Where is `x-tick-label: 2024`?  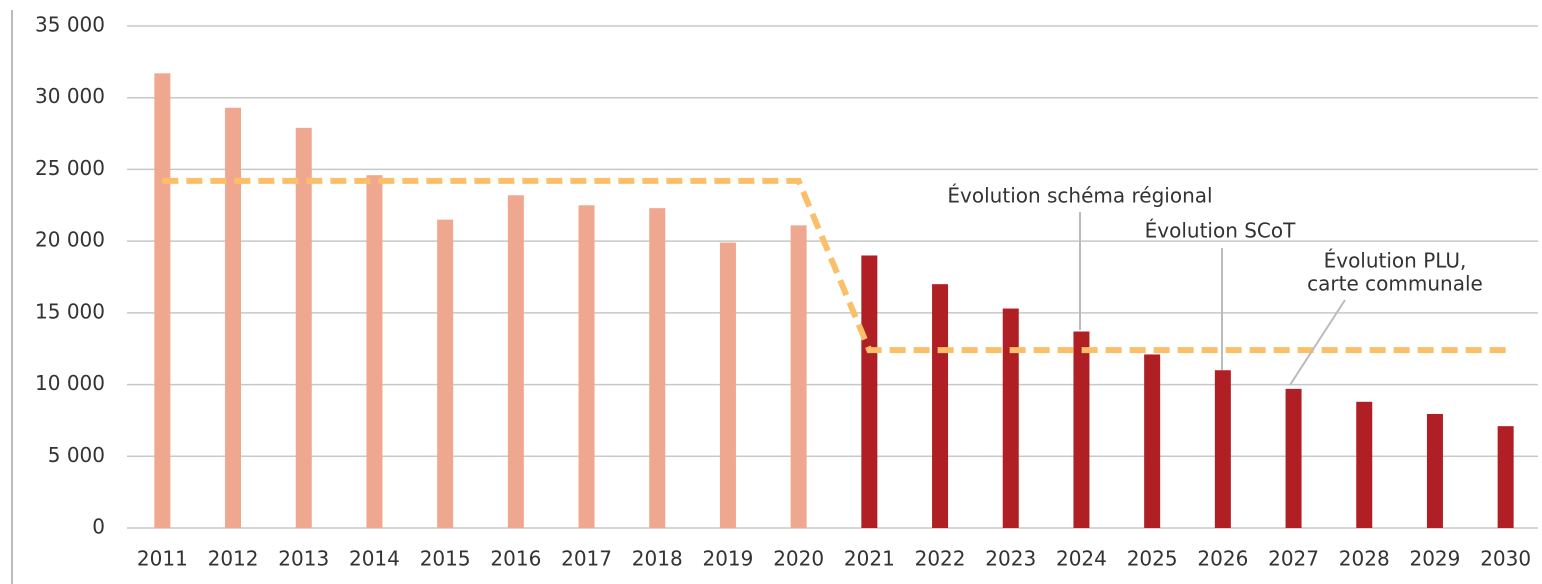 x-tick-label: 2024 is located at coordinates (1081, 559).